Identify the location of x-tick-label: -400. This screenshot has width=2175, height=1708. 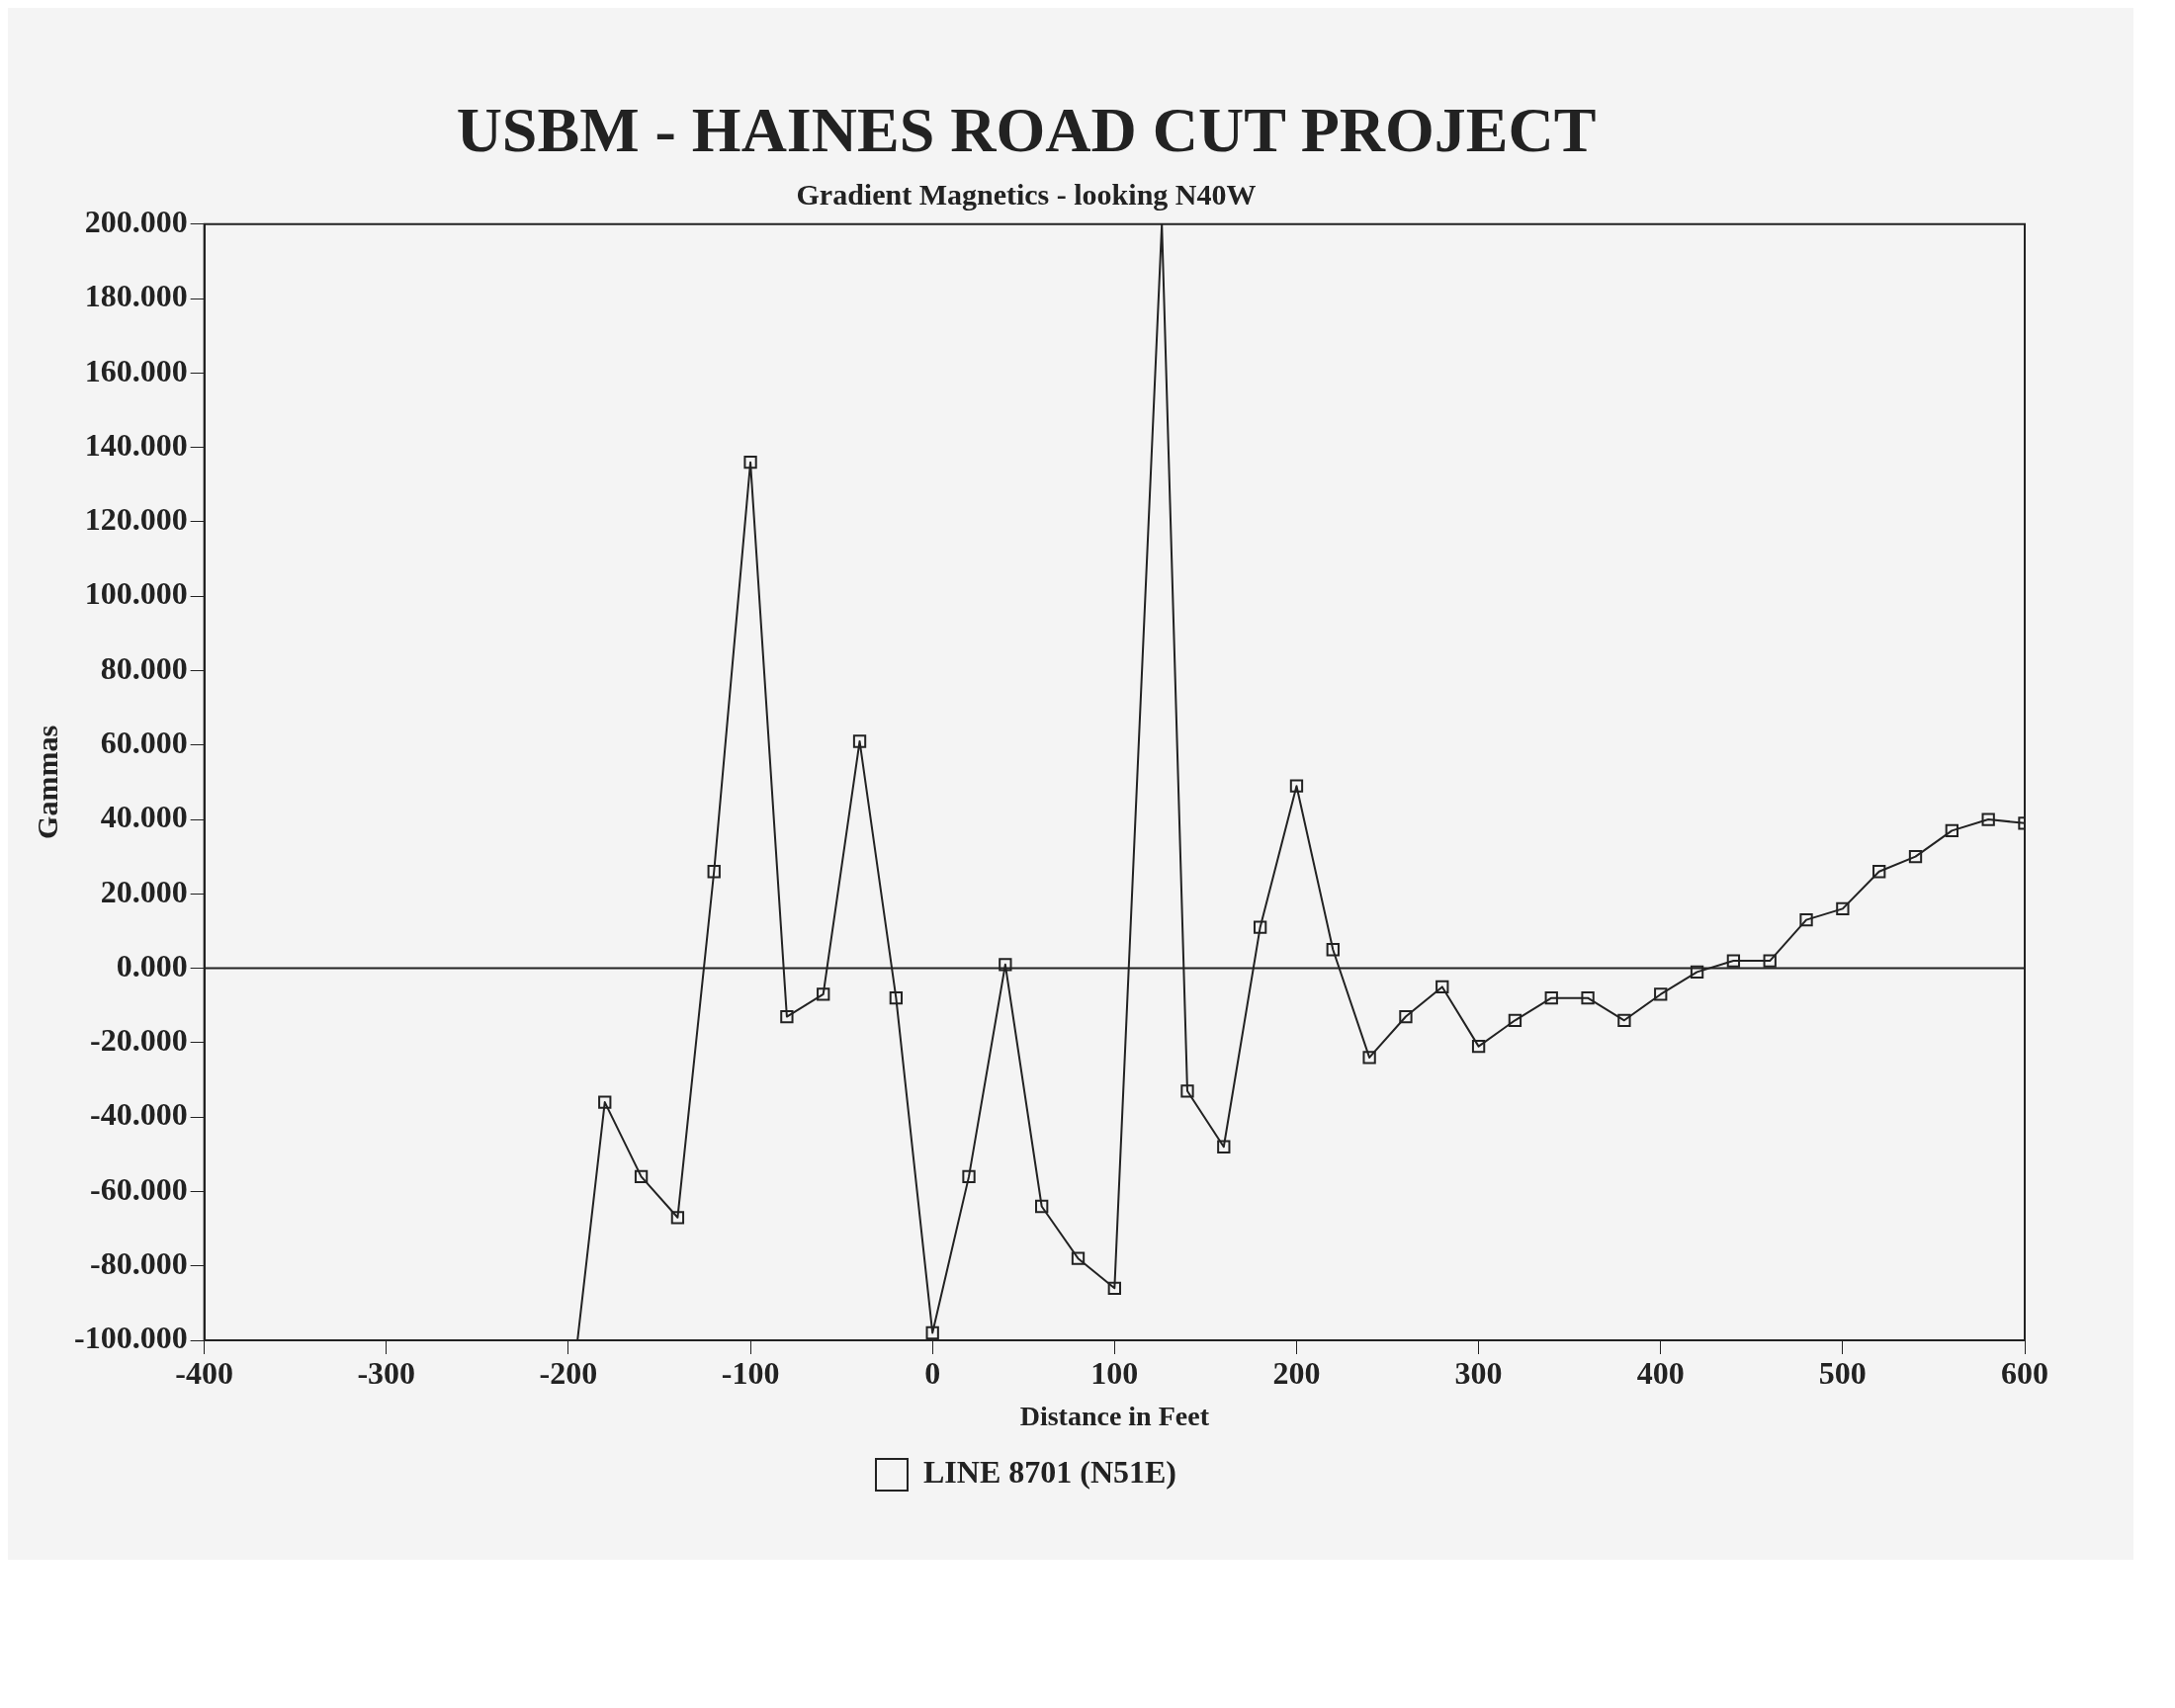
(204, 1373).